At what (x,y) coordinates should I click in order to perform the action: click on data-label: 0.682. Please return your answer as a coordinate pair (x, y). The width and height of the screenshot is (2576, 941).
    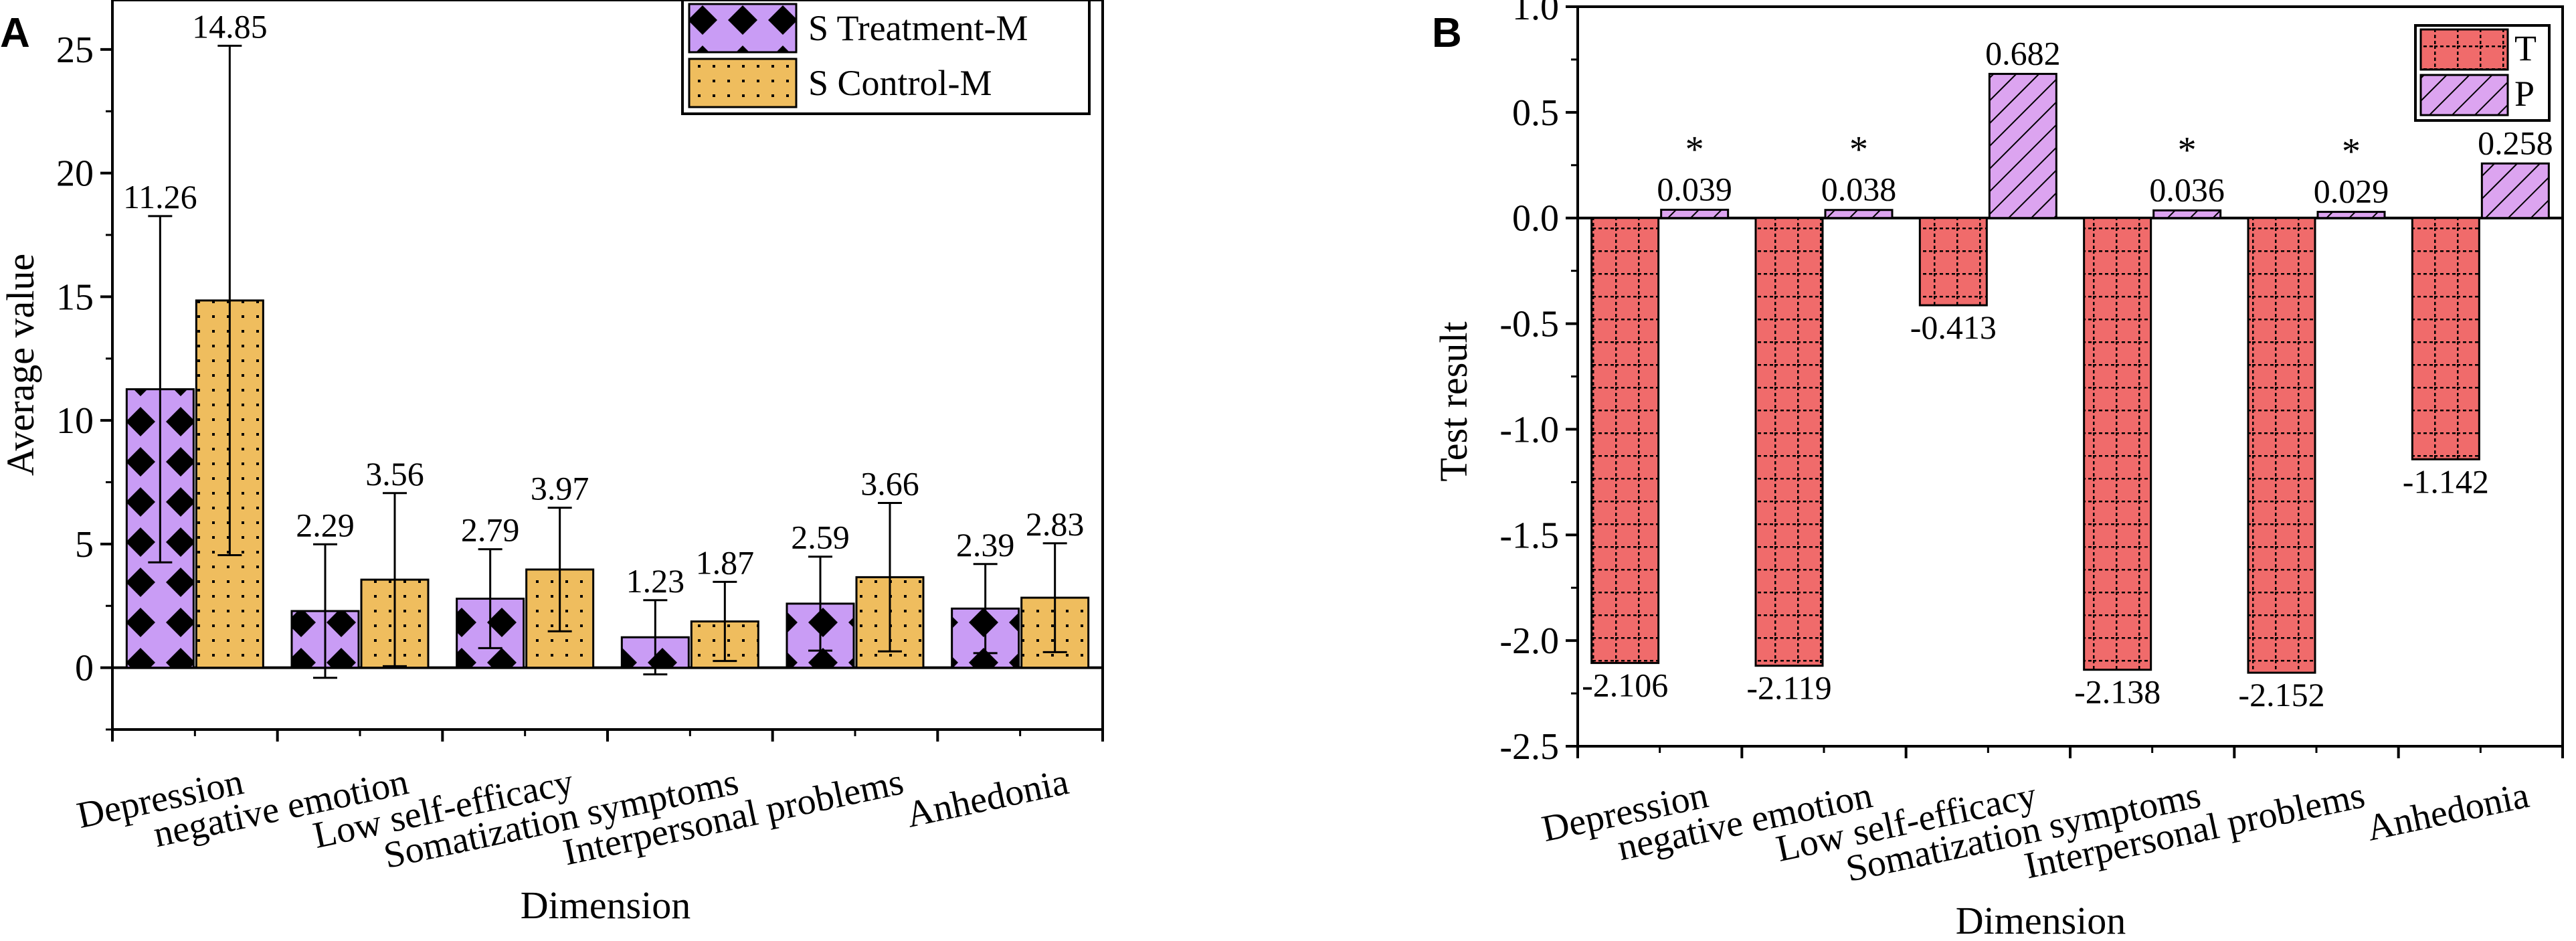
    Looking at the image, I should click on (2023, 53).